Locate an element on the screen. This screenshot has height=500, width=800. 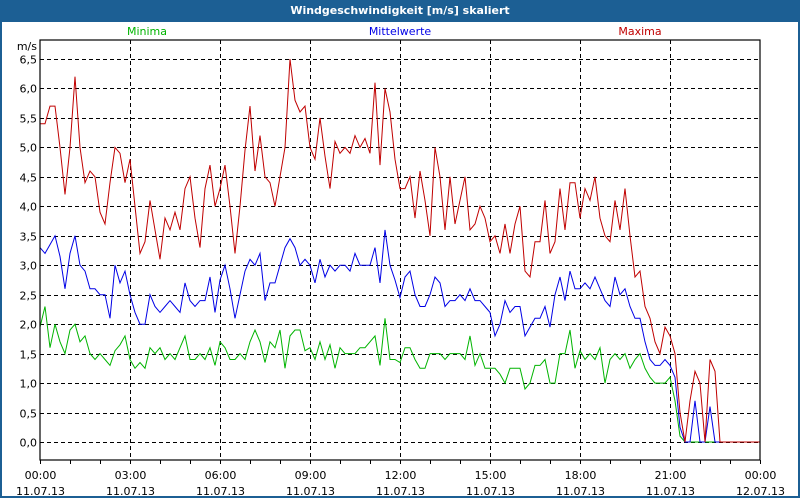
x-tick-time: 15:00 is located at coordinates (491, 475).